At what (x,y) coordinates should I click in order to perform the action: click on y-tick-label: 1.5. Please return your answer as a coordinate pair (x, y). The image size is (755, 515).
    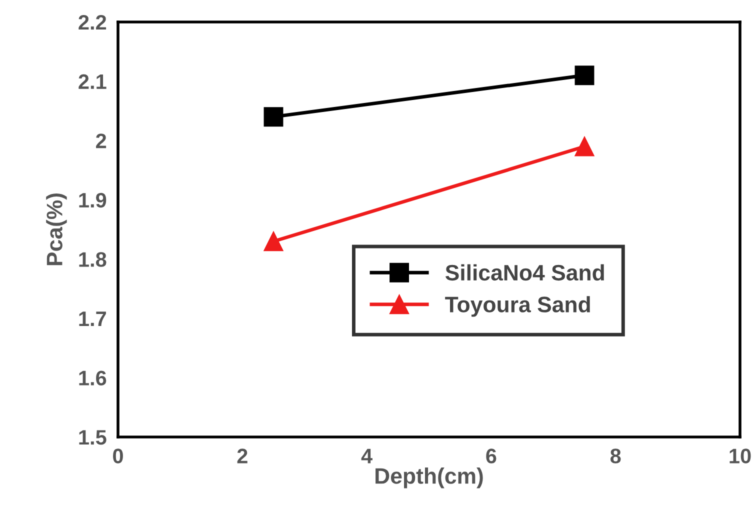
    Looking at the image, I should click on (92, 437).